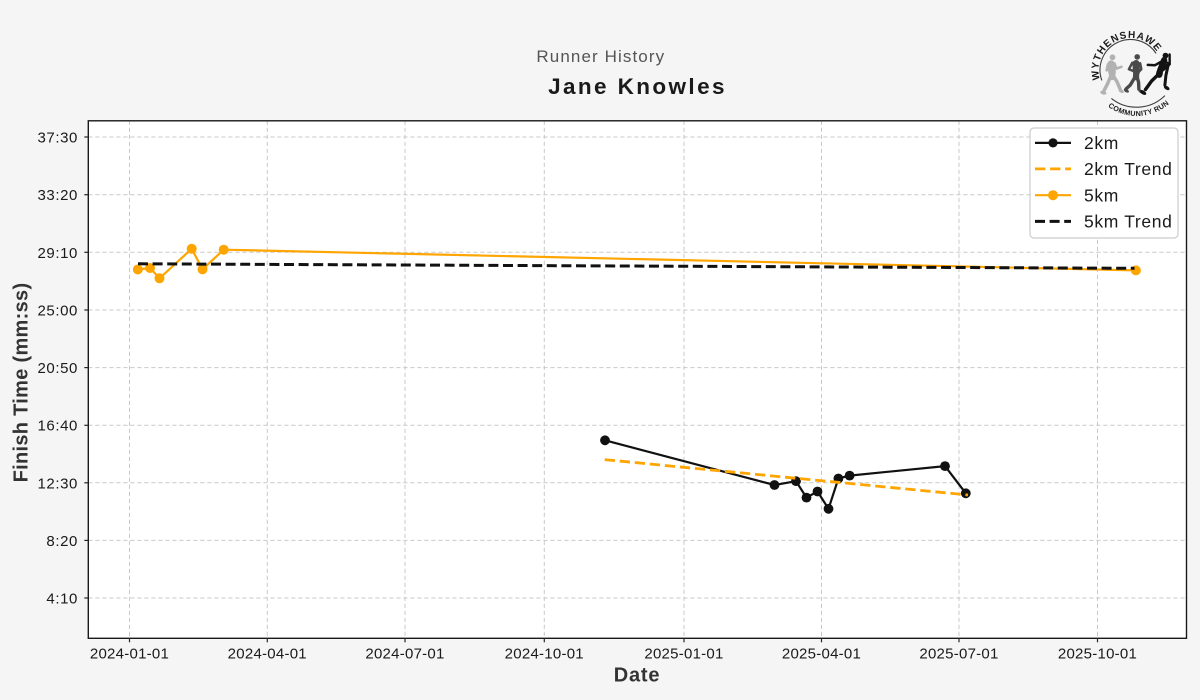 Image resolution: width=1200 pixels, height=700 pixels. Describe the element at coordinates (404, 653) in the screenshot. I see `svg-text: 2024-07-01` at that location.